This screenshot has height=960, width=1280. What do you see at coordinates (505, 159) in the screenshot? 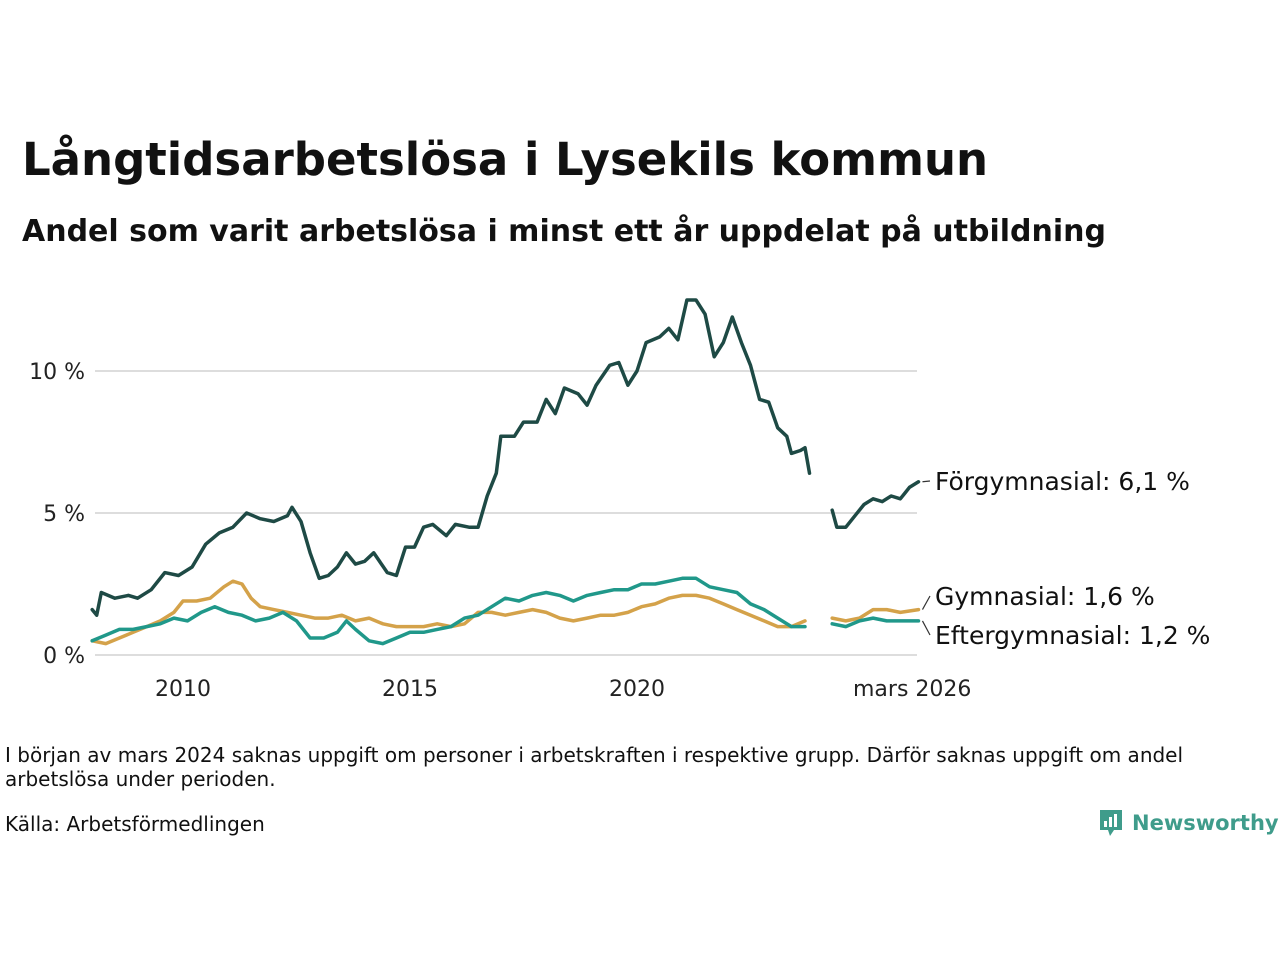
I see `chart-title: Långtidsarbetslösa i Lysekils kommun` at bounding box center [505, 159].